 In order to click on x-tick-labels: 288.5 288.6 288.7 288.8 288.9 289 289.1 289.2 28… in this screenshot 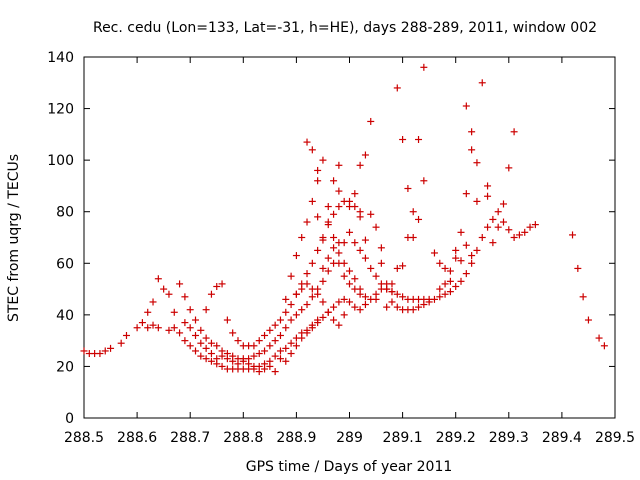, I will do `click(349, 438)`.